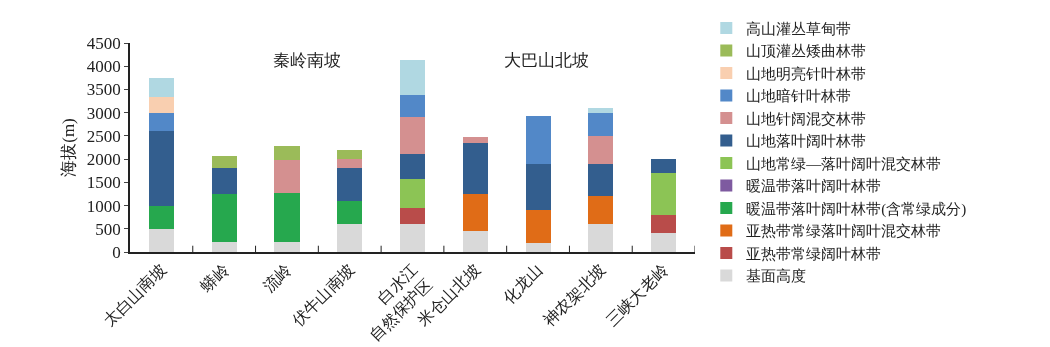 The height and width of the screenshot is (347, 1050). What do you see at coordinates (814, 253) in the screenshot?
I see `legend-label: 亚热带常绿阔叶林带` at bounding box center [814, 253].